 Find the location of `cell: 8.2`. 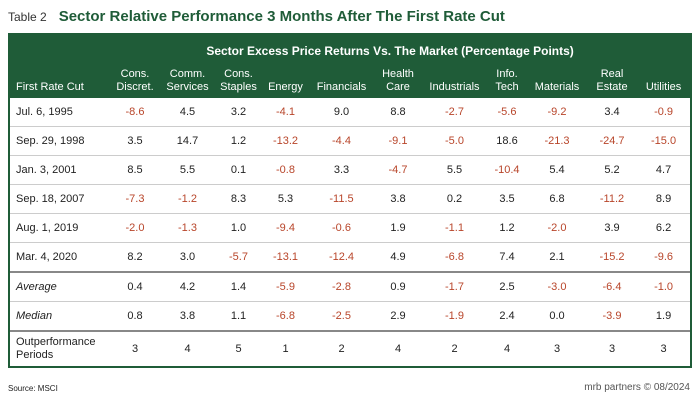

cell: 8.2 is located at coordinates (135, 257).